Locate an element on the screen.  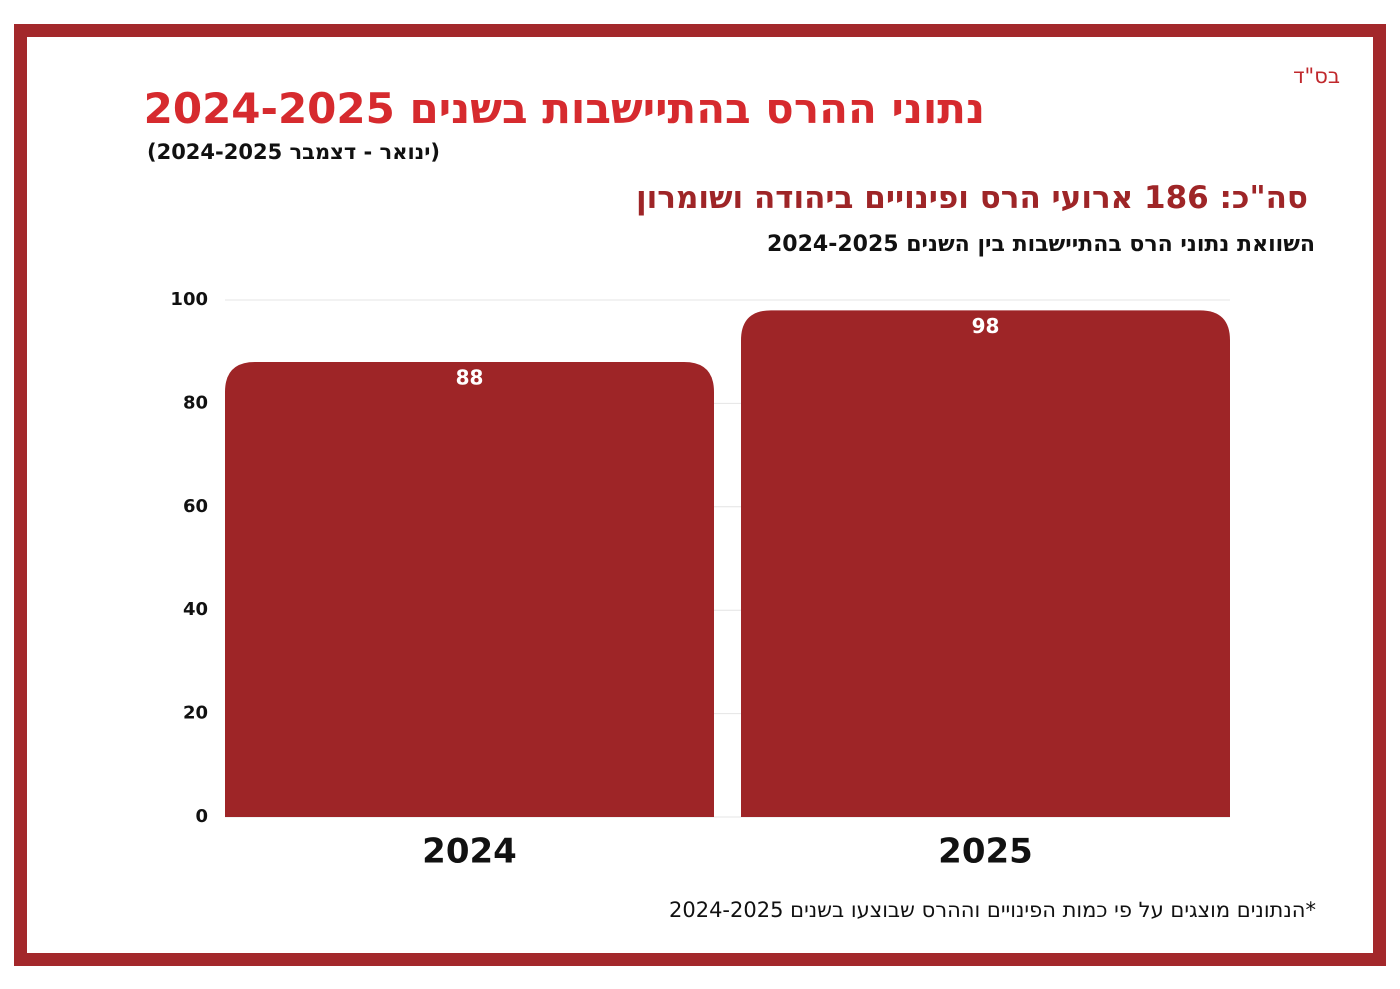
x-tick-label: 2025 is located at coordinates (985, 852).